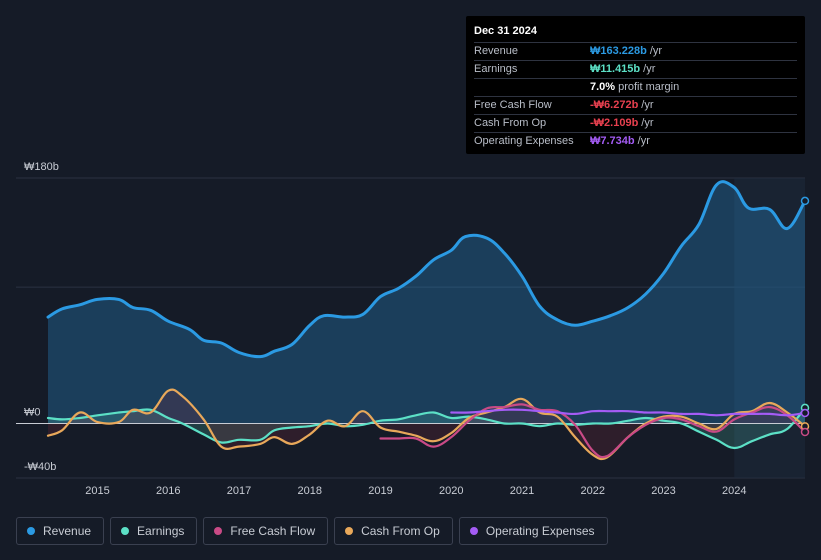 Image resolution: width=821 pixels, height=560 pixels. What do you see at coordinates (603, 87) in the screenshot?
I see `tooltip-value: 7.0%` at bounding box center [603, 87].